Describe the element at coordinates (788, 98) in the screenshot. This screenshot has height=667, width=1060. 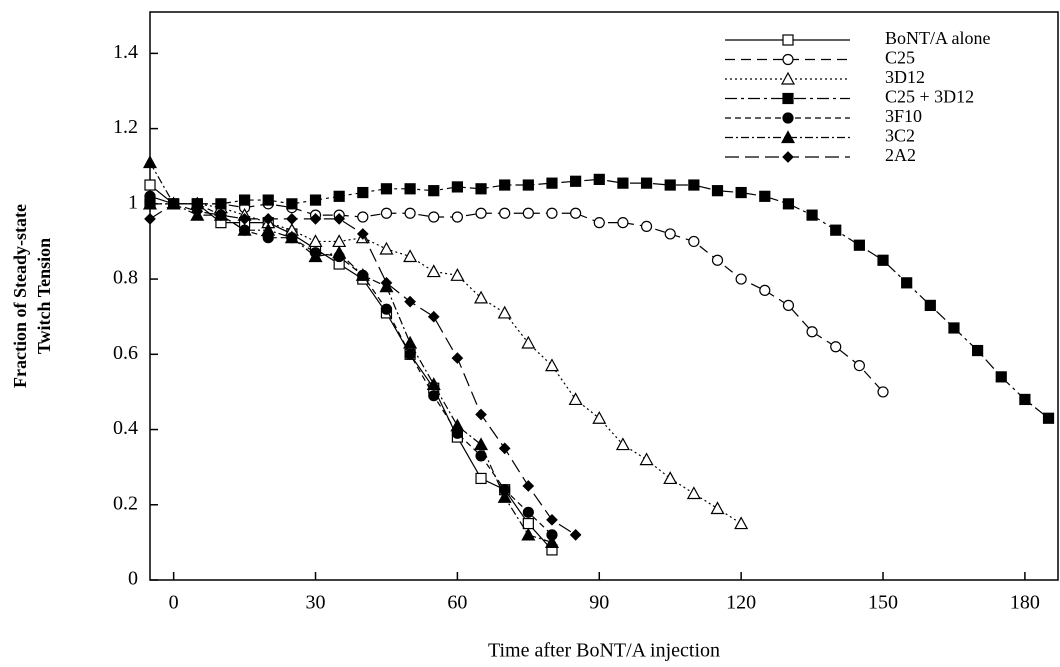
I see `legend-marker` at that location.